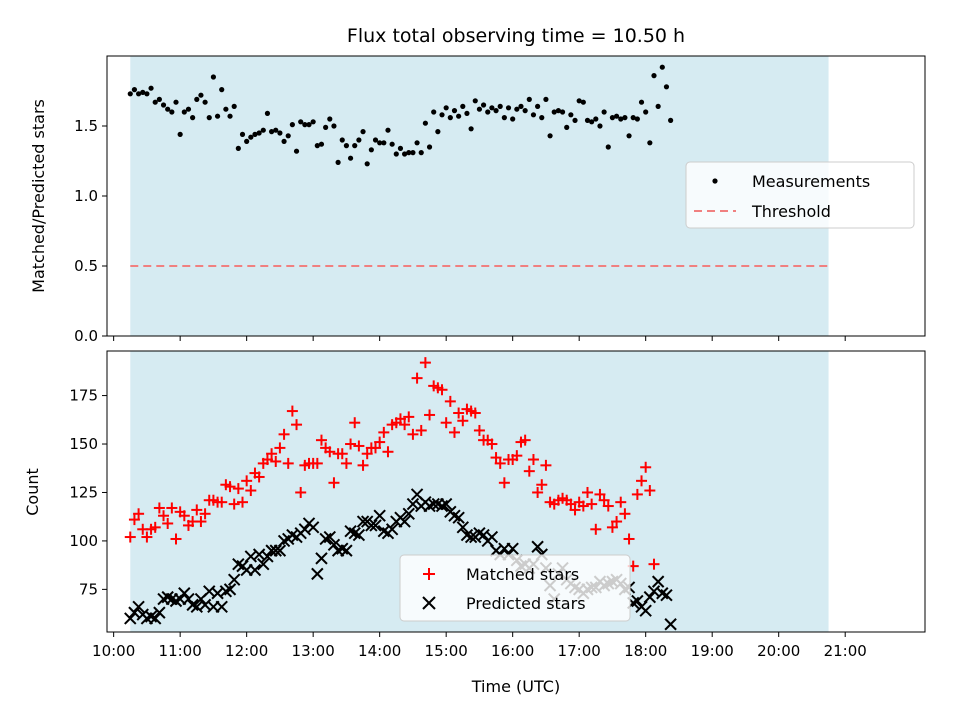 The image size is (960, 725). What do you see at coordinates (246, 651) in the screenshot?
I see `x-tick-label: 12:00` at bounding box center [246, 651].